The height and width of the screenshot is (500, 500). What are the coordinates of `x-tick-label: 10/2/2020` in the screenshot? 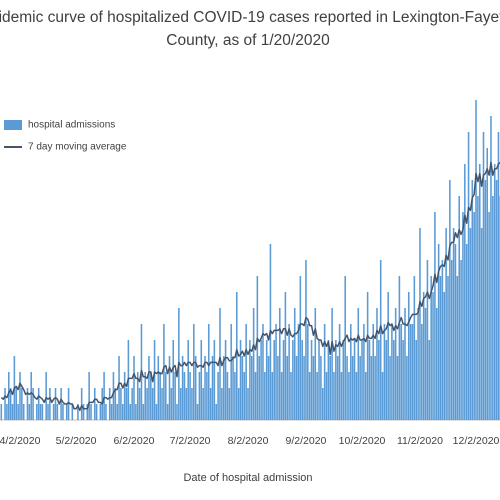 It's located at (362, 441).